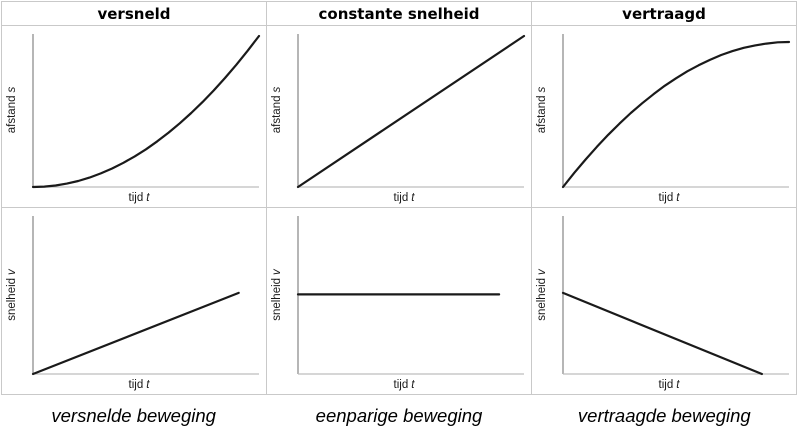  What do you see at coordinates (664, 13) in the screenshot?
I see `column-header-vertraagd: vertraagd` at bounding box center [664, 13].